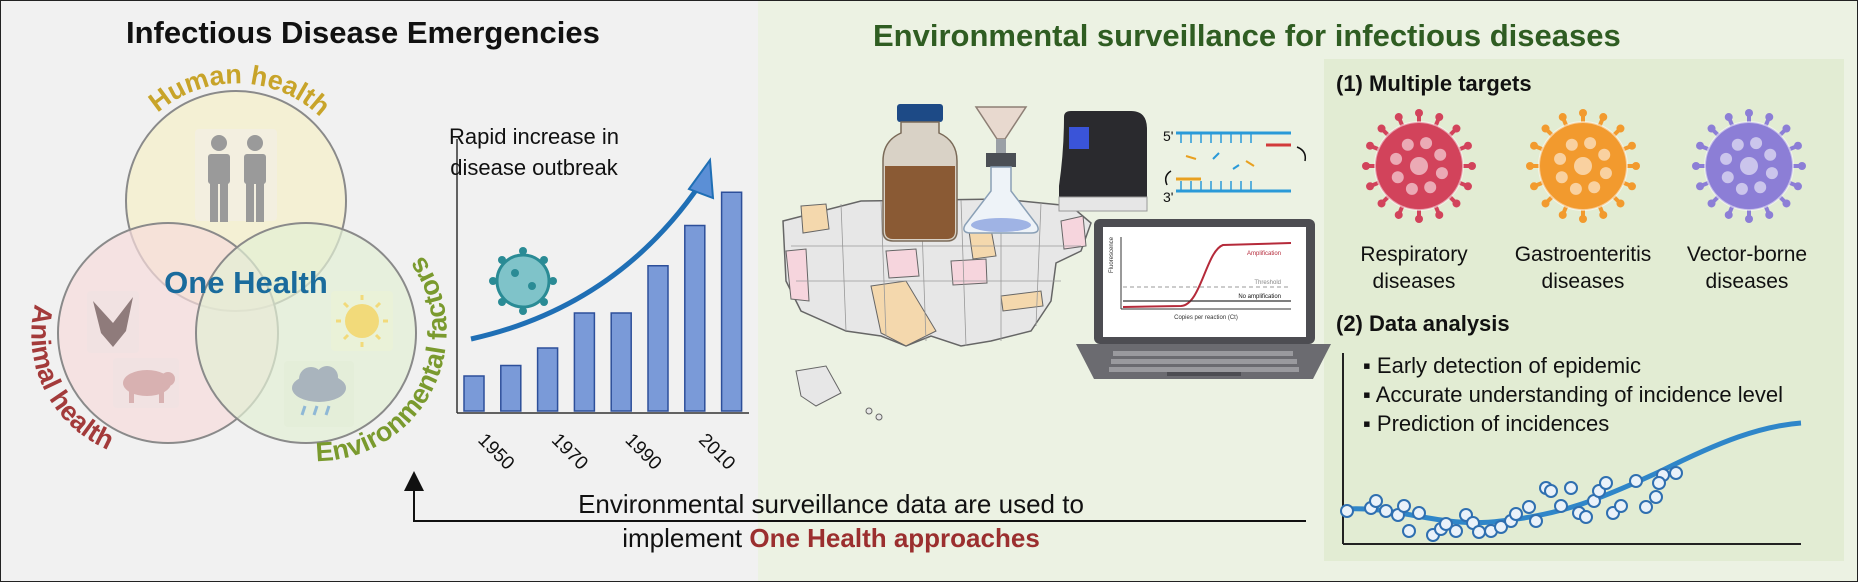 This screenshot has height=582, width=1858. Describe the element at coordinates (362, 321) in the screenshot. I see `sun-icon` at that location.